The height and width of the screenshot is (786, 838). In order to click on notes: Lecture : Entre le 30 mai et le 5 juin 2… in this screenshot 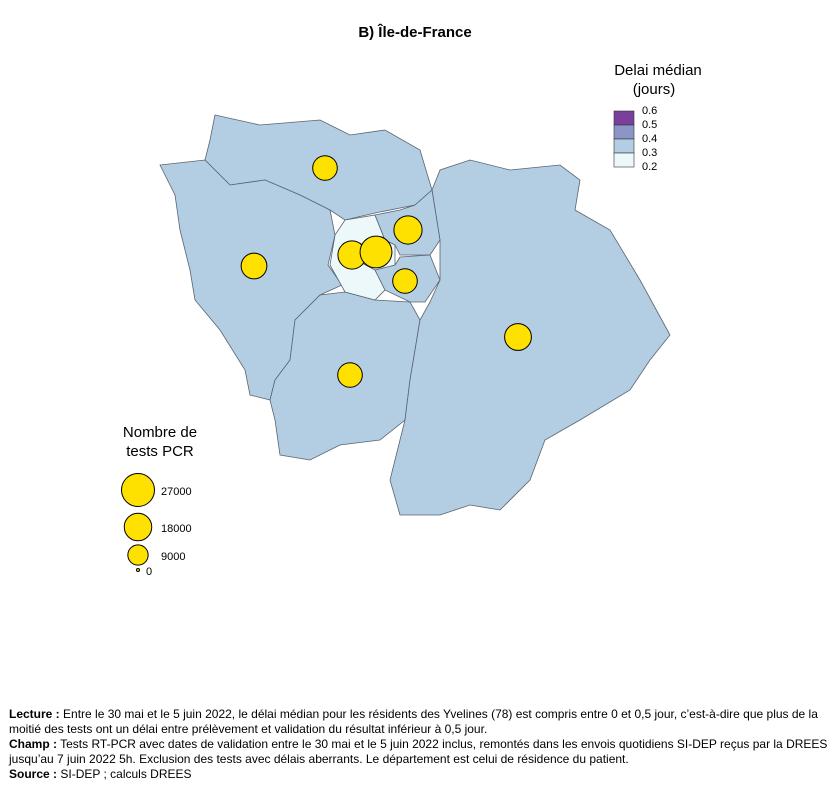, I will do `click(420, 744)`.